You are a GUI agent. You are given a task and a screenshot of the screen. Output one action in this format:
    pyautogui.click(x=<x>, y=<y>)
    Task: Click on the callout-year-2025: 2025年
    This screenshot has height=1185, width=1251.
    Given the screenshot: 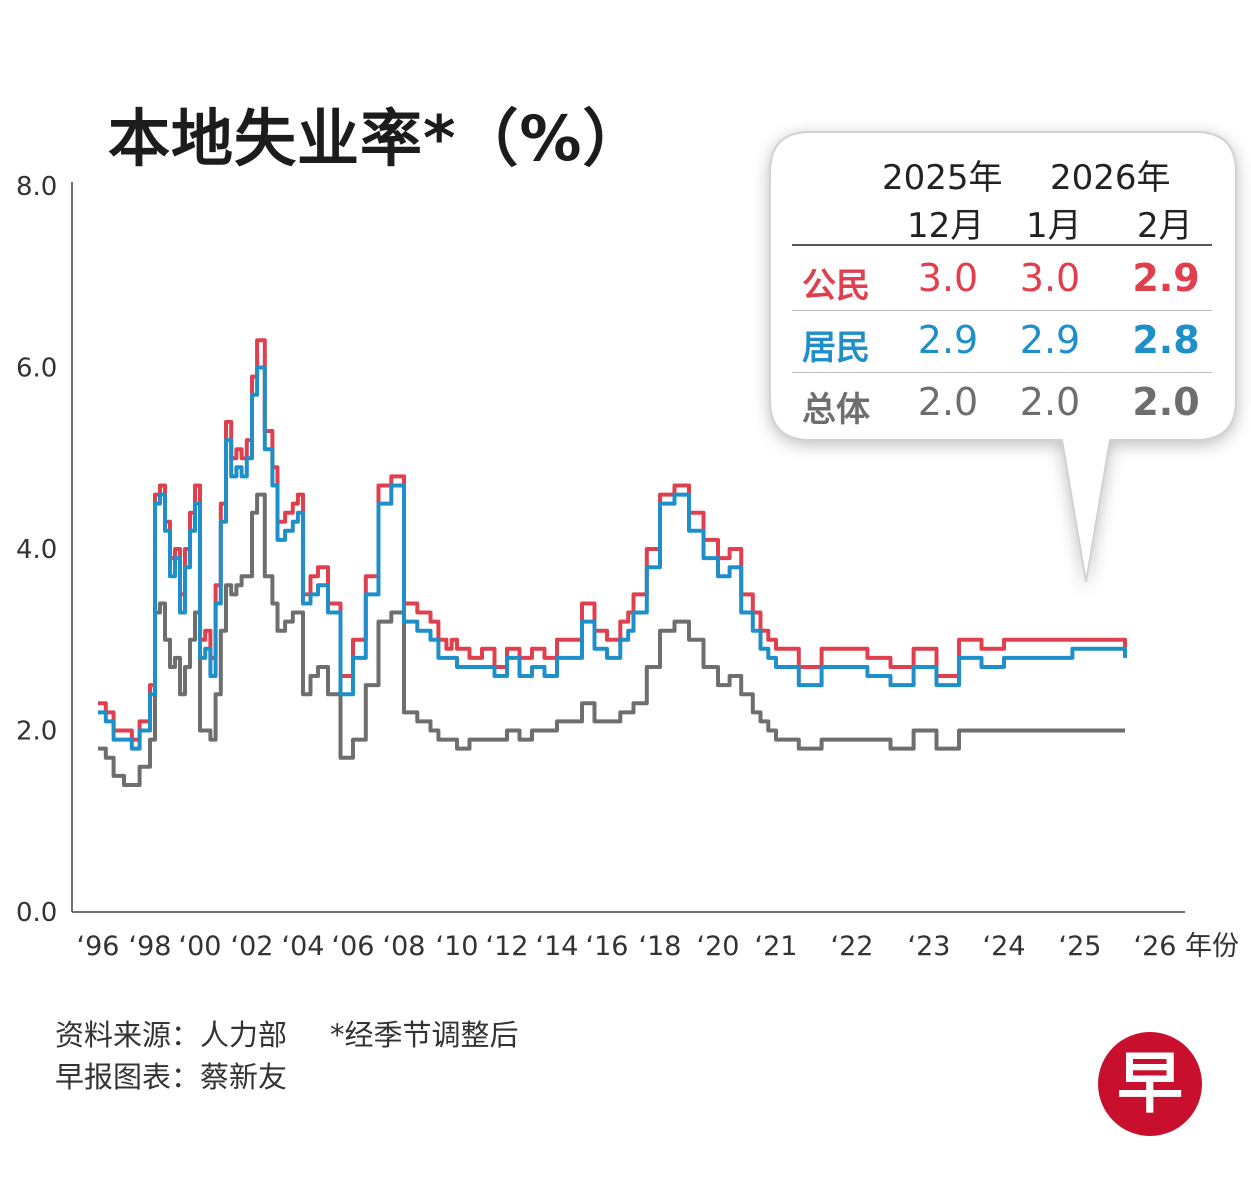 What is the action you would take?
    pyautogui.click(x=942, y=178)
    